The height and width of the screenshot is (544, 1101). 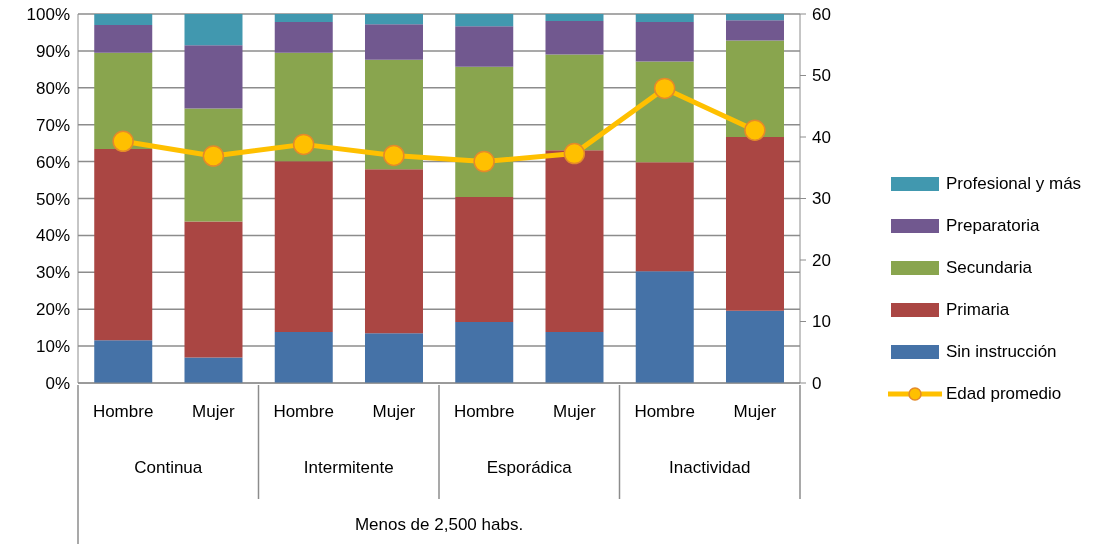 What do you see at coordinates (978, 310) in the screenshot?
I see `legend-label: Primaria` at bounding box center [978, 310].